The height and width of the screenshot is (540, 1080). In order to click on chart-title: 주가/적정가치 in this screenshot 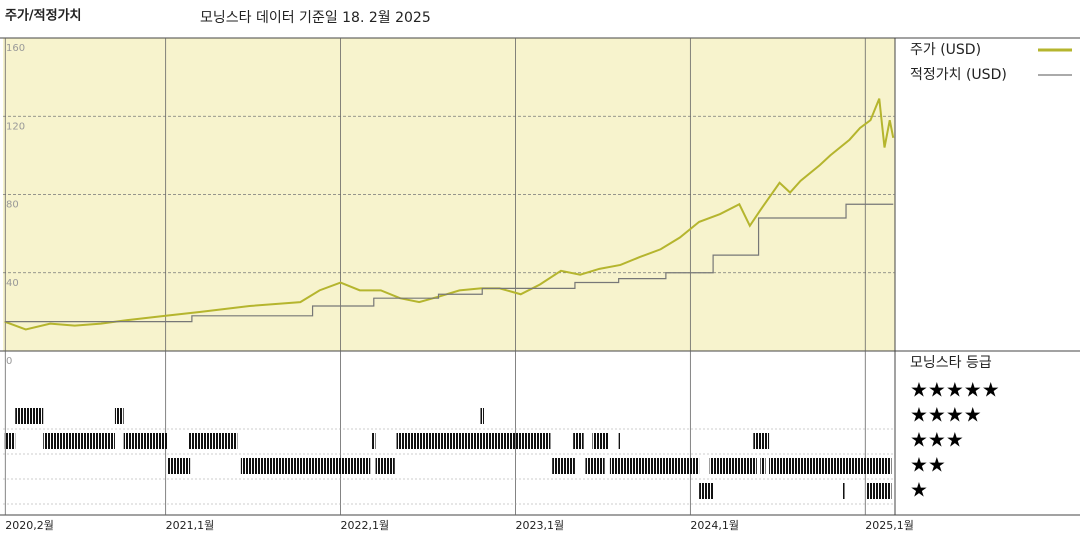, I will do `click(43, 16)`.